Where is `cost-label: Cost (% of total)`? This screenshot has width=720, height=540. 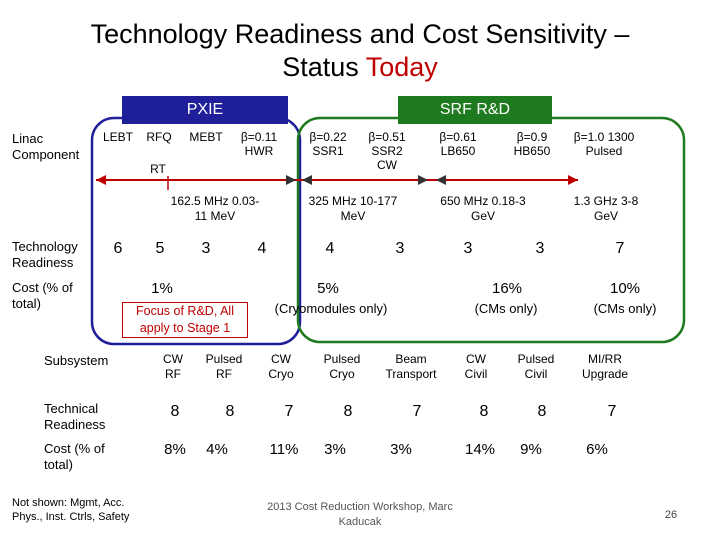 cost-label: Cost (% of total) is located at coordinates (42, 295).